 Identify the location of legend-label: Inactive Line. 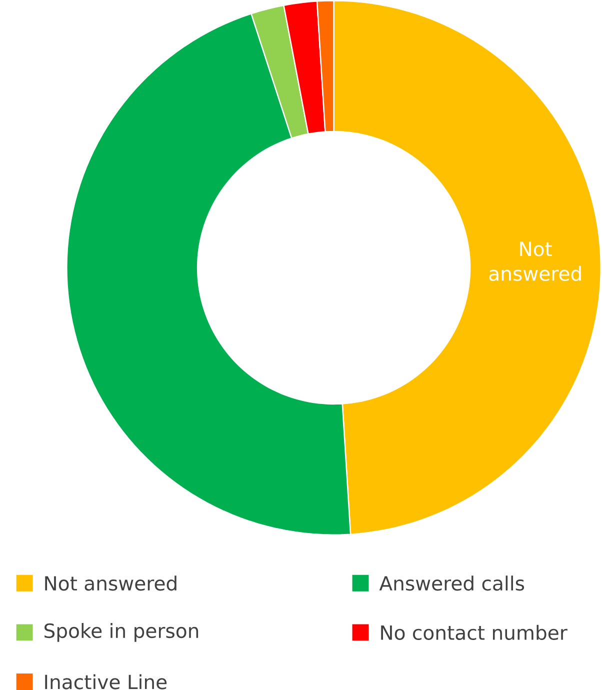
(106, 682).